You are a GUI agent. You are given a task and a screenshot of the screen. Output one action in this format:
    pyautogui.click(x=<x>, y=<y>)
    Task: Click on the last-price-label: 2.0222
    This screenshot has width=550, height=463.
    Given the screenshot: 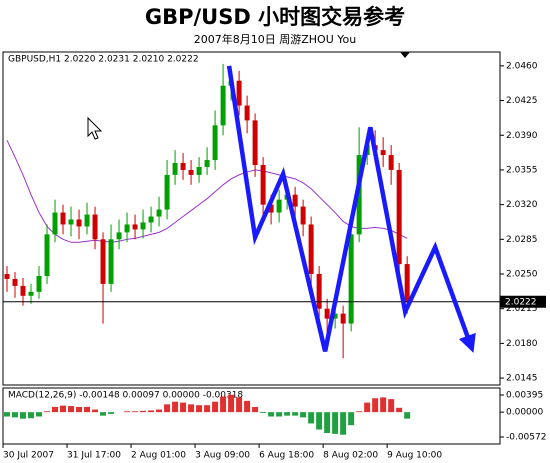 What is the action you would take?
    pyautogui.click(x=521, y=302)
    